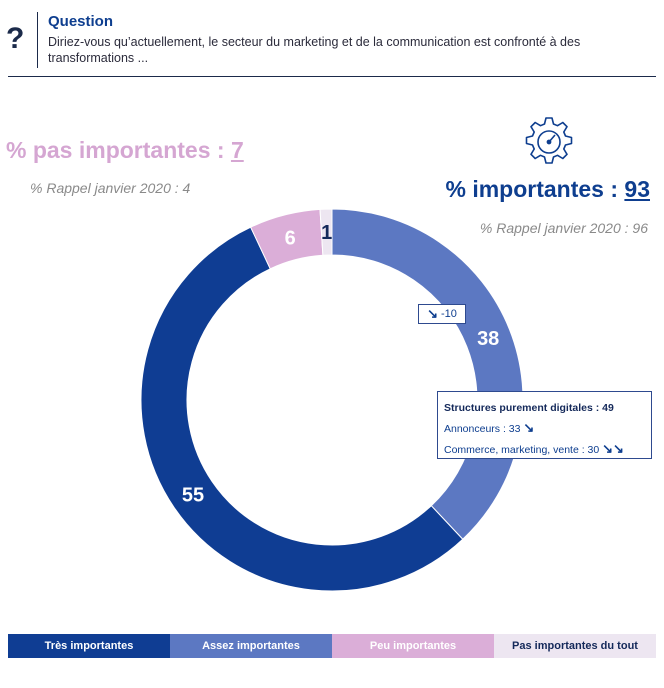 The image size is (664, 688). I want to click on donut-label-pas-importantes-du-tout: 1, so click(326, 233).